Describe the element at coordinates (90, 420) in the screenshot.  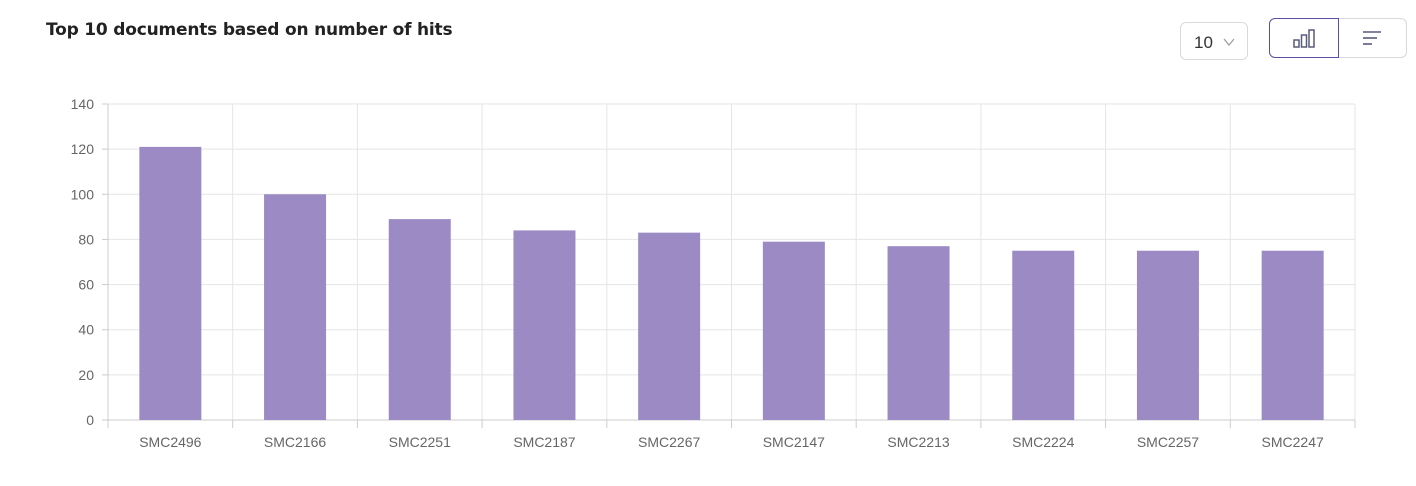
I see `y-tick-label: 0` at that location.